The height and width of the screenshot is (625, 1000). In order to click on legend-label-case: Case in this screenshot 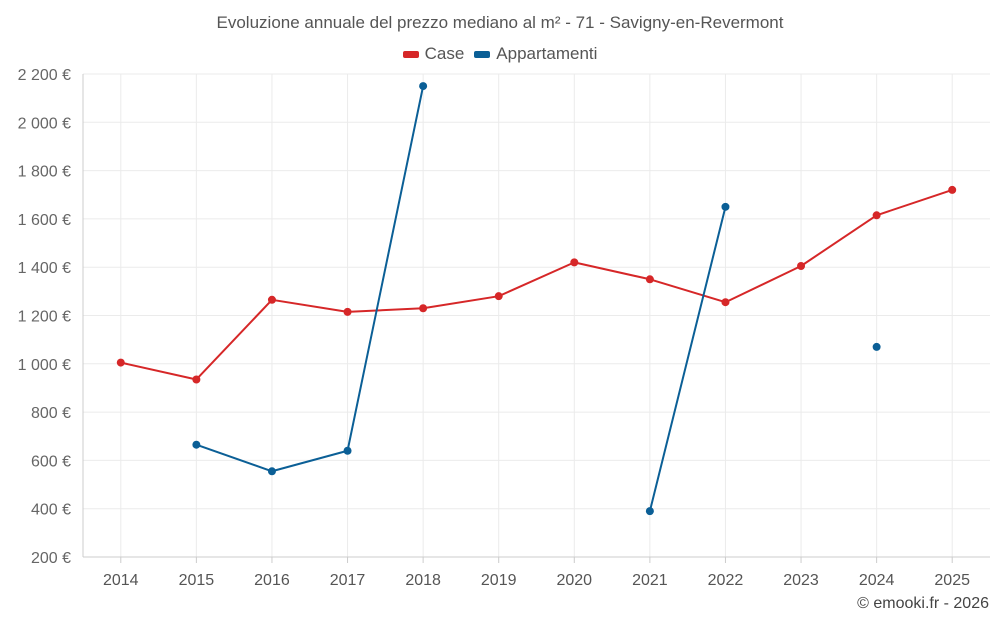, I will do `click(444, 53)`.